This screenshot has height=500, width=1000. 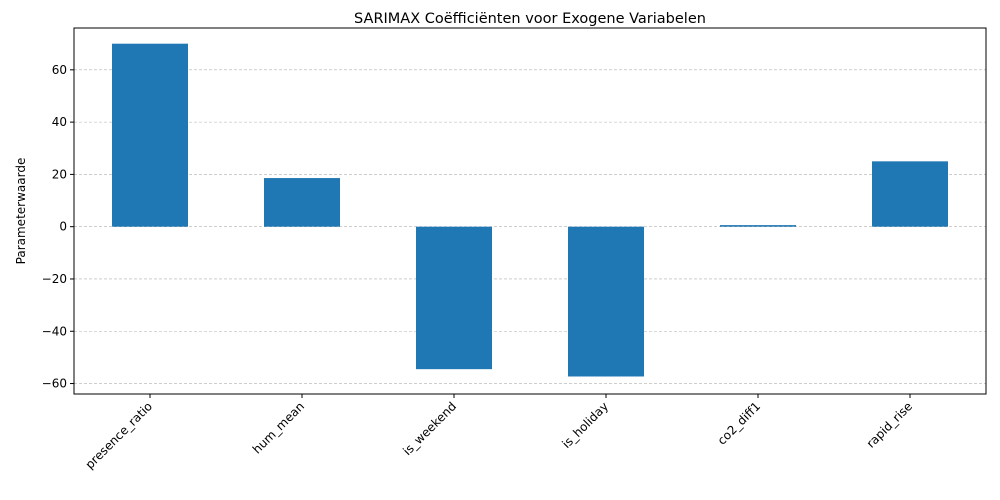 What do you see at coordinates (59, 174) in the screenshot?
I see `y-tick-label: 20` at bounding box center [59, 174].